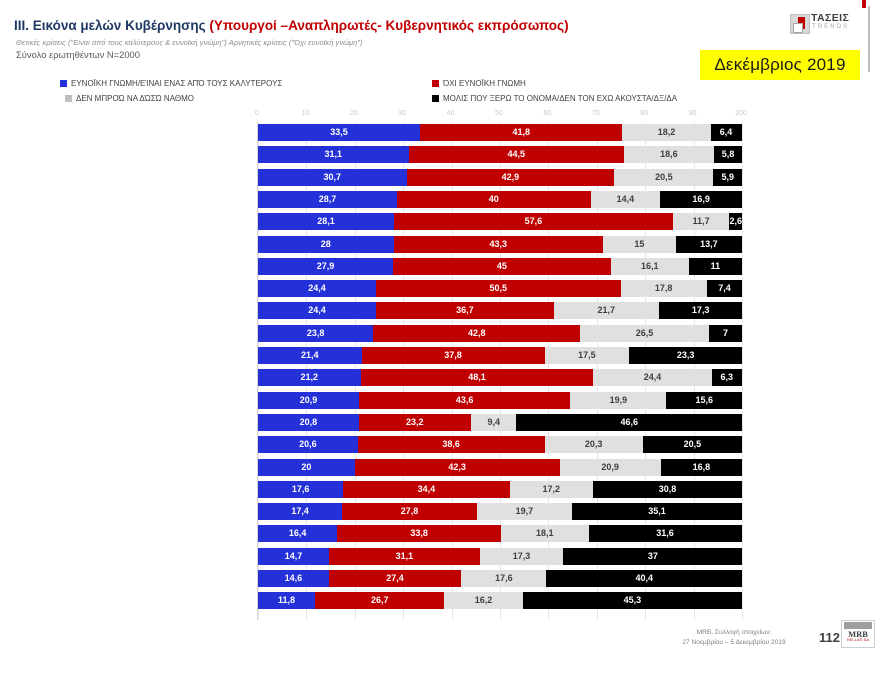 The width and height of the screenshot is (880, 679). Describe the element at coordinates (333, 154) in the screenshot. I see `bar-value-label: 31,1` at that location.